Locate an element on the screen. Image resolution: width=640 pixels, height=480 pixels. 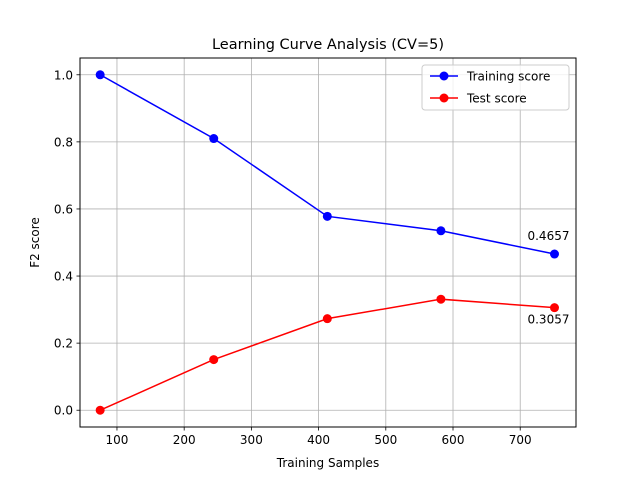
y-tick-label: 0.4 is located at coordinates (63, 277).